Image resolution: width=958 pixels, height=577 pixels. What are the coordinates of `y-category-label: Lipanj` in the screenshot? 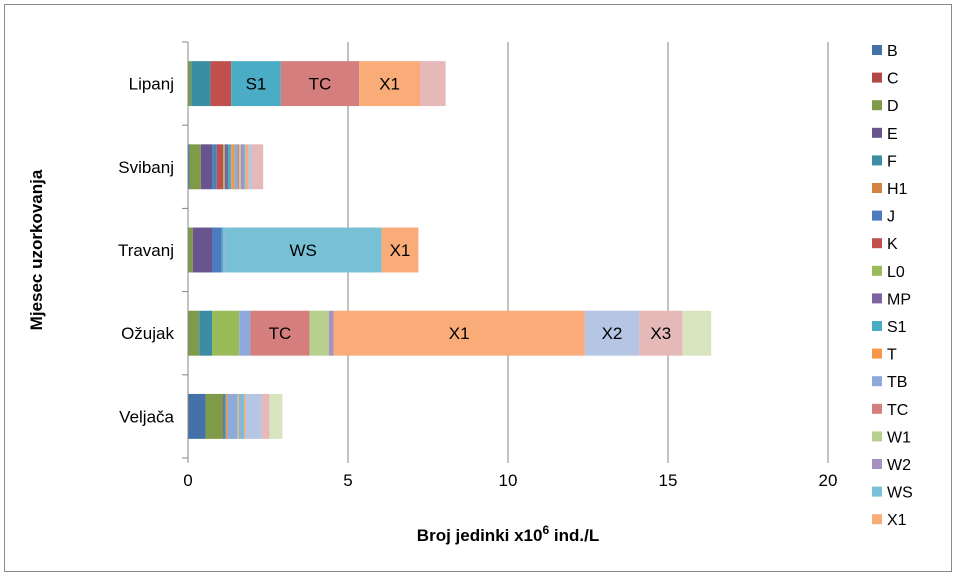 It's located at (151, 84).